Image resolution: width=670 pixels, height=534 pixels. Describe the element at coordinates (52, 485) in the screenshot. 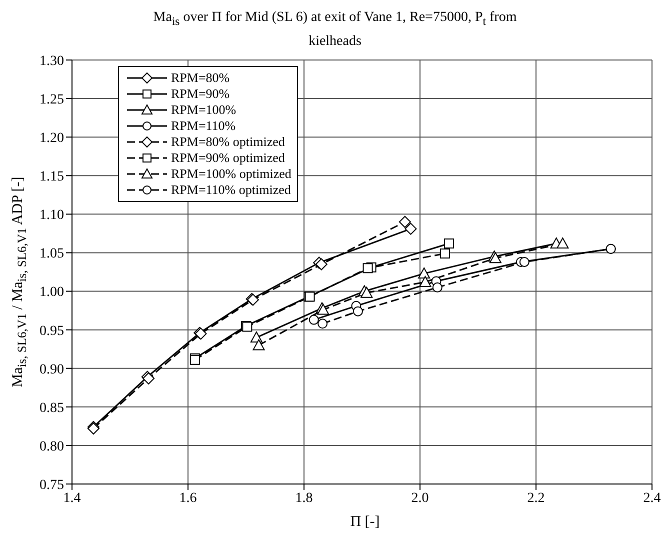

I see `y-tick-label: 0.75` at that location.